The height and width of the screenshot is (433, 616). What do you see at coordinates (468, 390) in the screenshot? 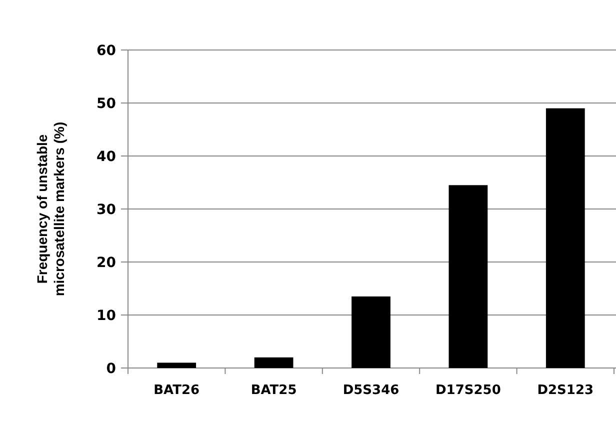
I see `x-tick-label: D17S250` at bounding box center [468, 390].